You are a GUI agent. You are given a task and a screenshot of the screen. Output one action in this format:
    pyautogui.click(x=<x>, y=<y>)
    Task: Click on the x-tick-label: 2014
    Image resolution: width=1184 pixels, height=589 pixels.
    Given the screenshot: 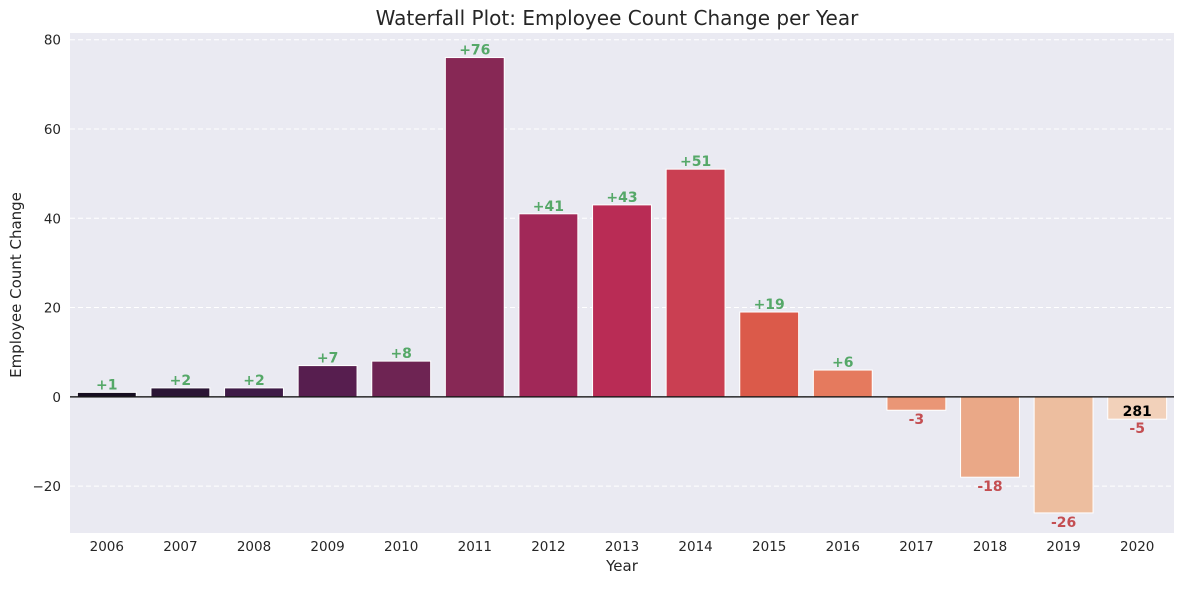 What is the action you would take?
    pyautogui.click(x=695, y=547)
    